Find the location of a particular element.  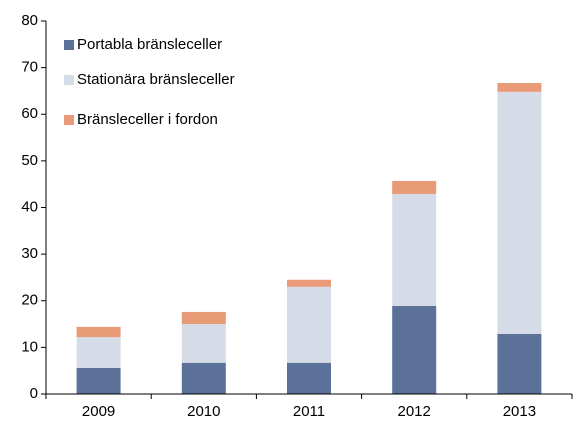

y-tick-label: 40 is located at coordinates (29, 206).